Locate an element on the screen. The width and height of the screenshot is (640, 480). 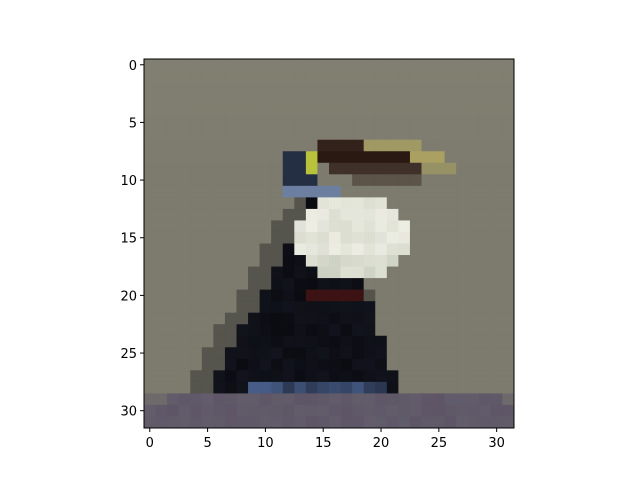
x-tick: 15 is located at coordinates (323, 439).